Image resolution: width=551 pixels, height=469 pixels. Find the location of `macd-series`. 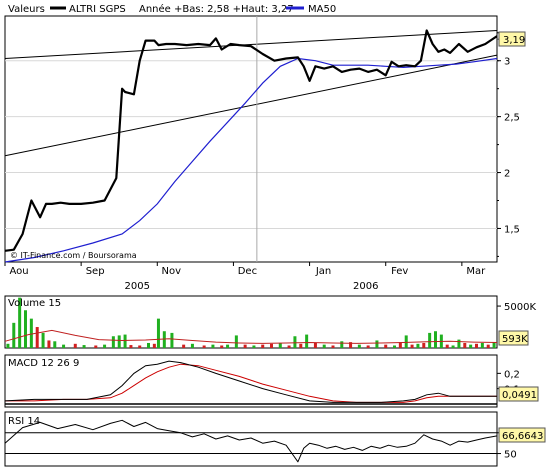

macd-series is located at coordinates (250, 381).